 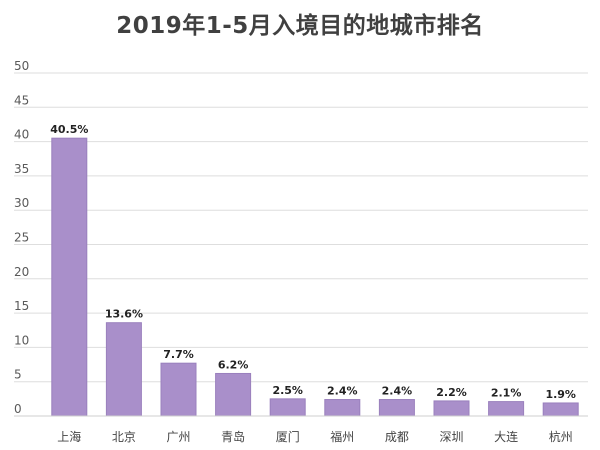 What do you see at coordinates (561, 436) in the screenshot?
I see `x-tick-label: 杭州` at bounding box center [561, 436].